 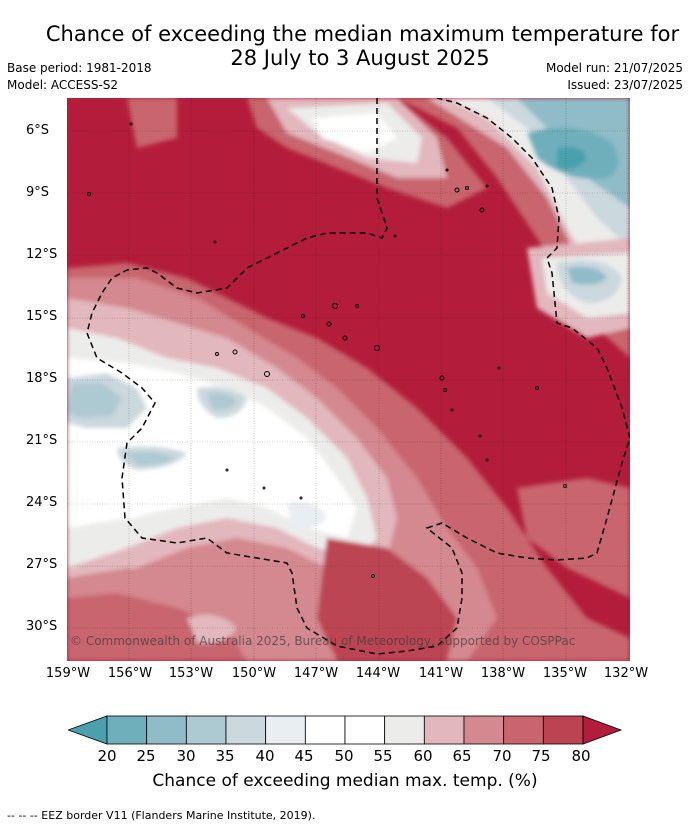 What do you see at coordinates (42, 440) in the screenshot?
I see `lat-tick: 21°S` at bounding box center [42, 440].